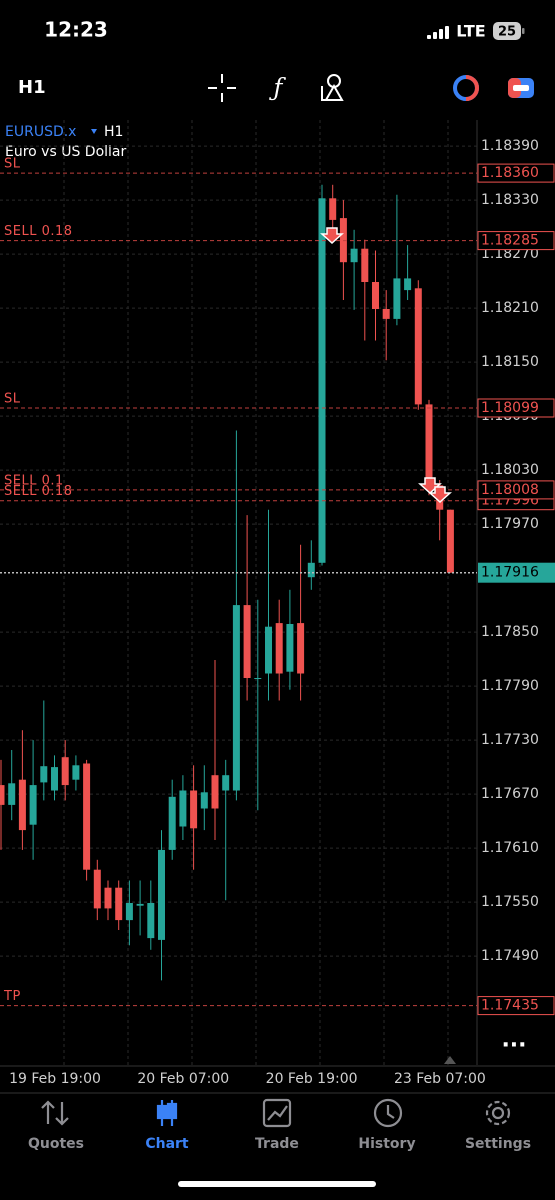  I want to click on tab-label: Quotes, so click(56, 1144).